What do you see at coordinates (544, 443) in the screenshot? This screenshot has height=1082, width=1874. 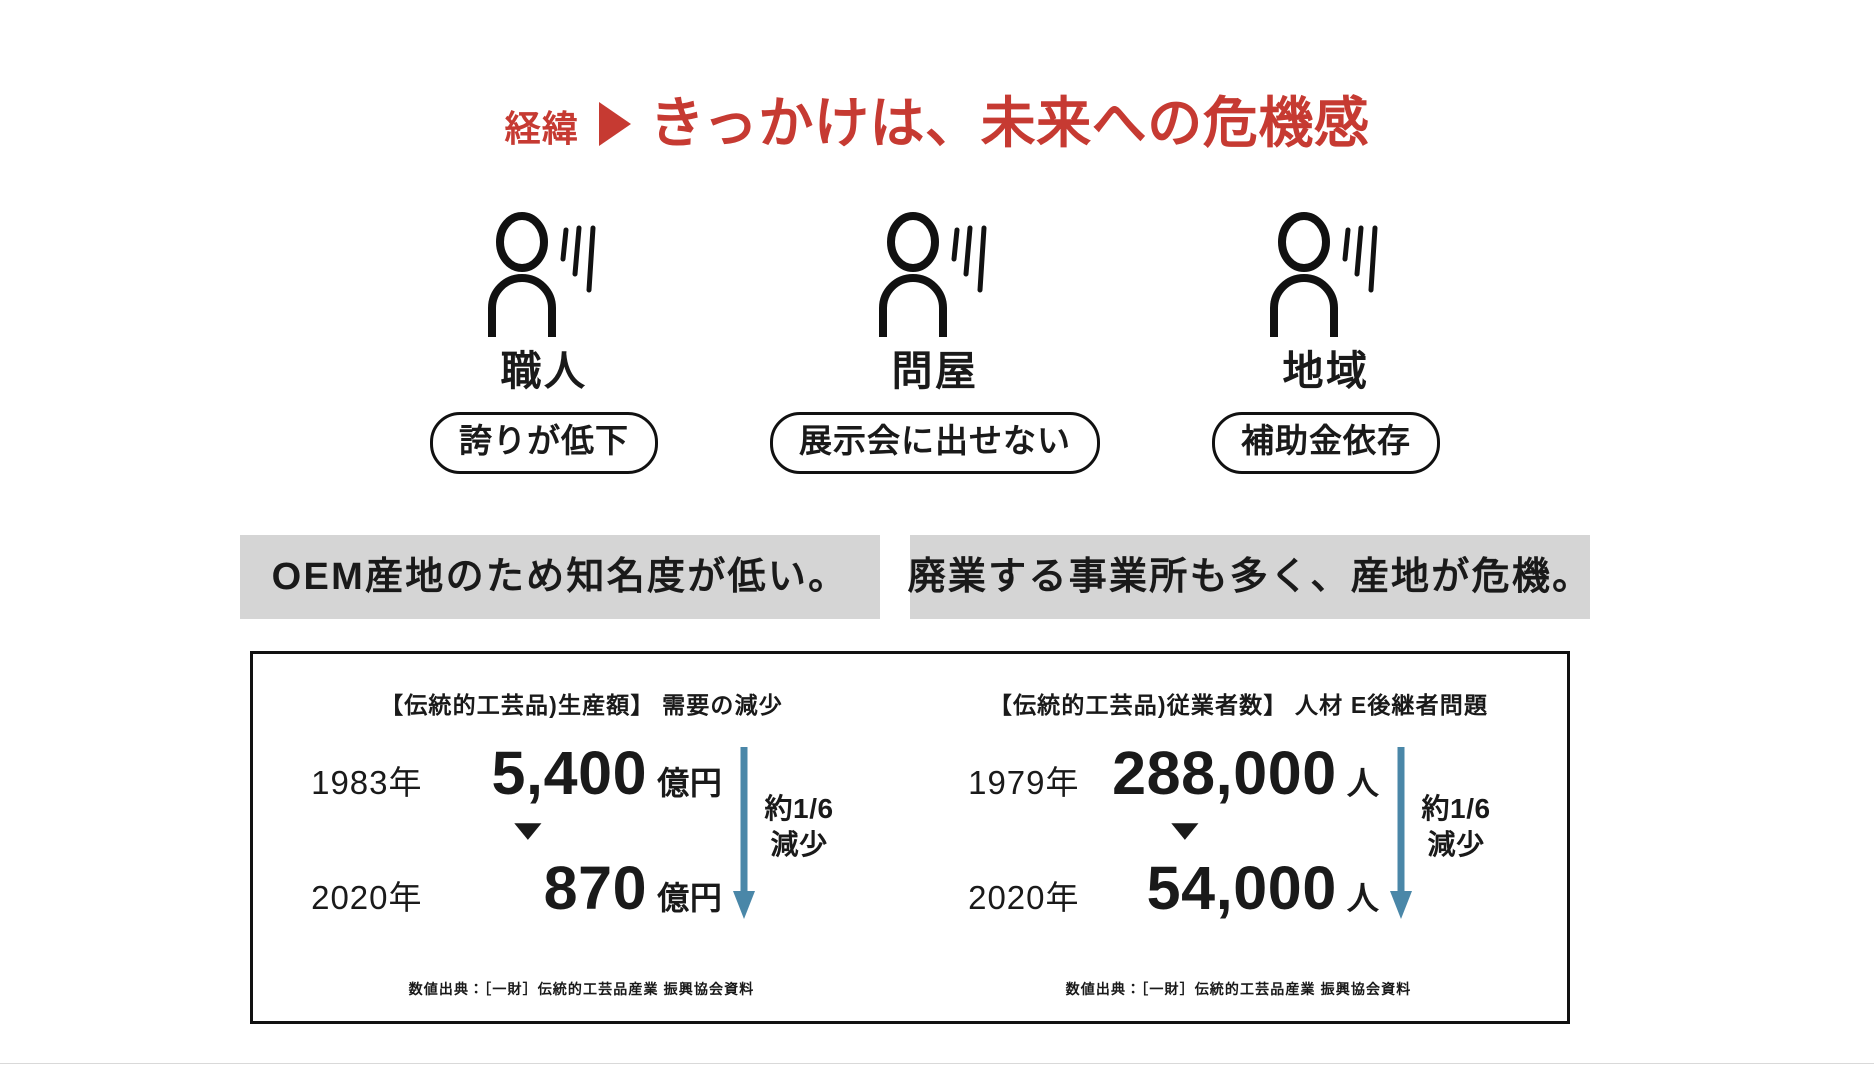 I see `persona-pill: 誇りが低下` at bounding box center [544, 443].